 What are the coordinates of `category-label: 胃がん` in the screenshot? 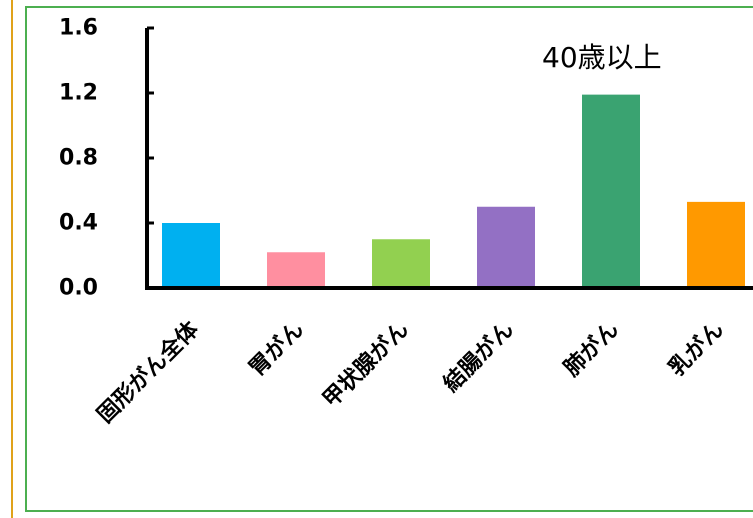 It's located at (276, 348).